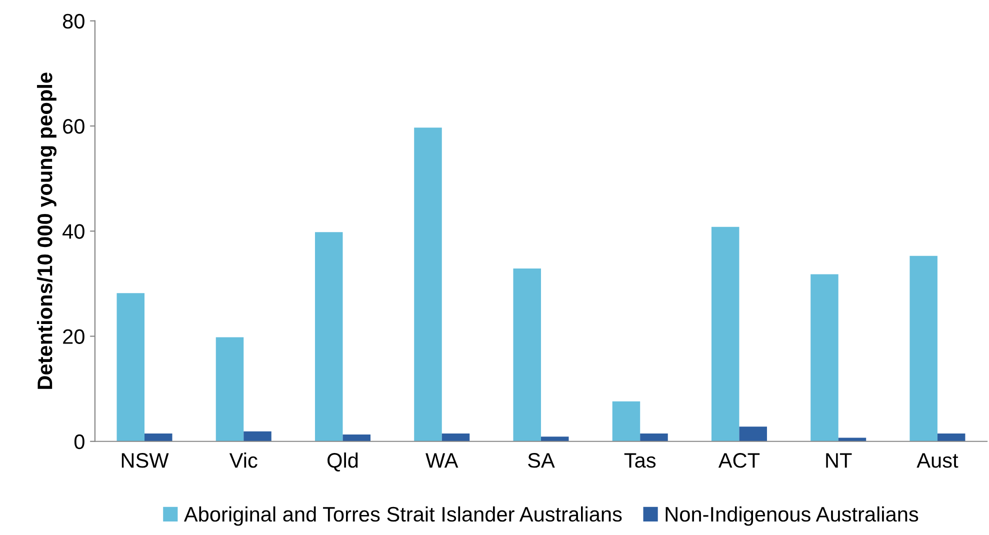  Describe the element at coordinates (243, 460) in the screenshot. I see `x-tick-label: Vic` at that location.